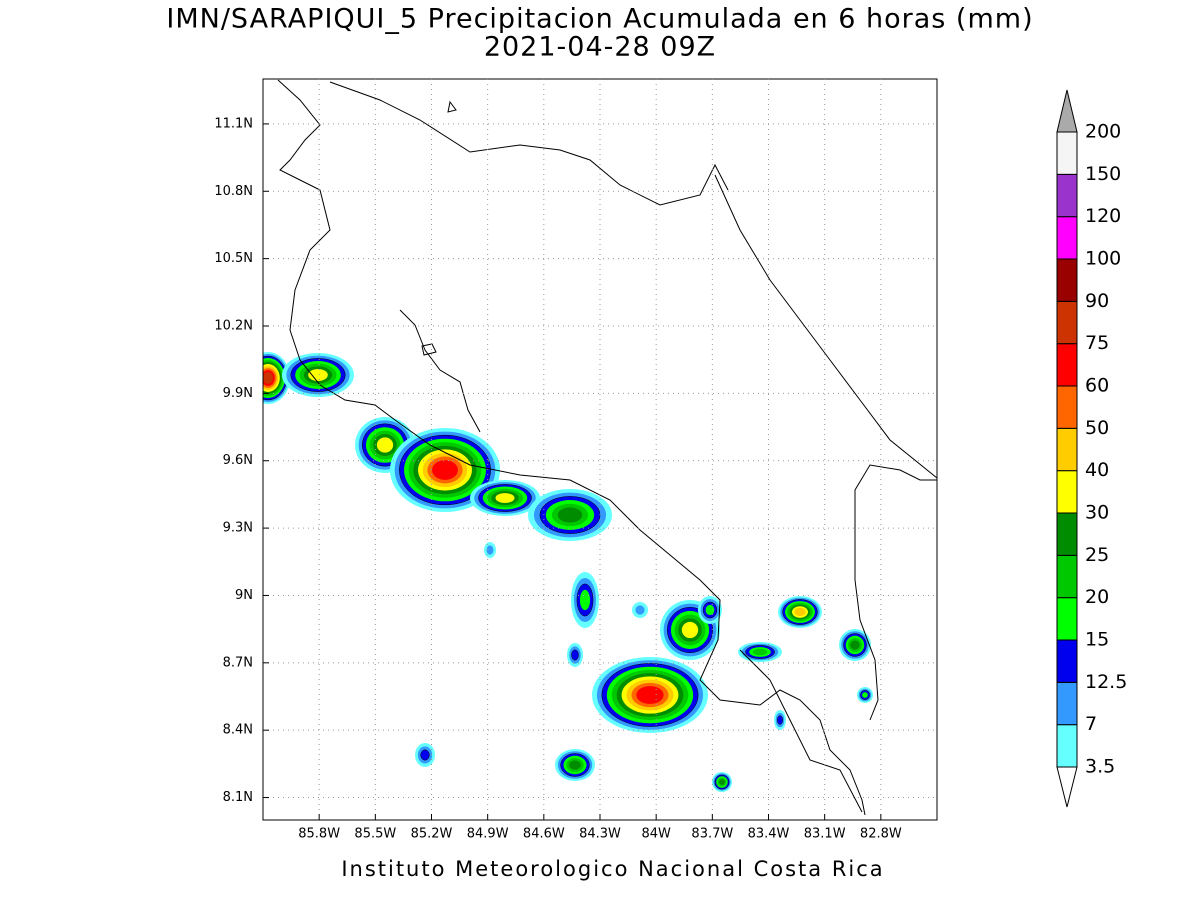 The height and width of the screenshot is (904, 1200). I want to click on colorbar-label: 12.5, so click(1106, 682).